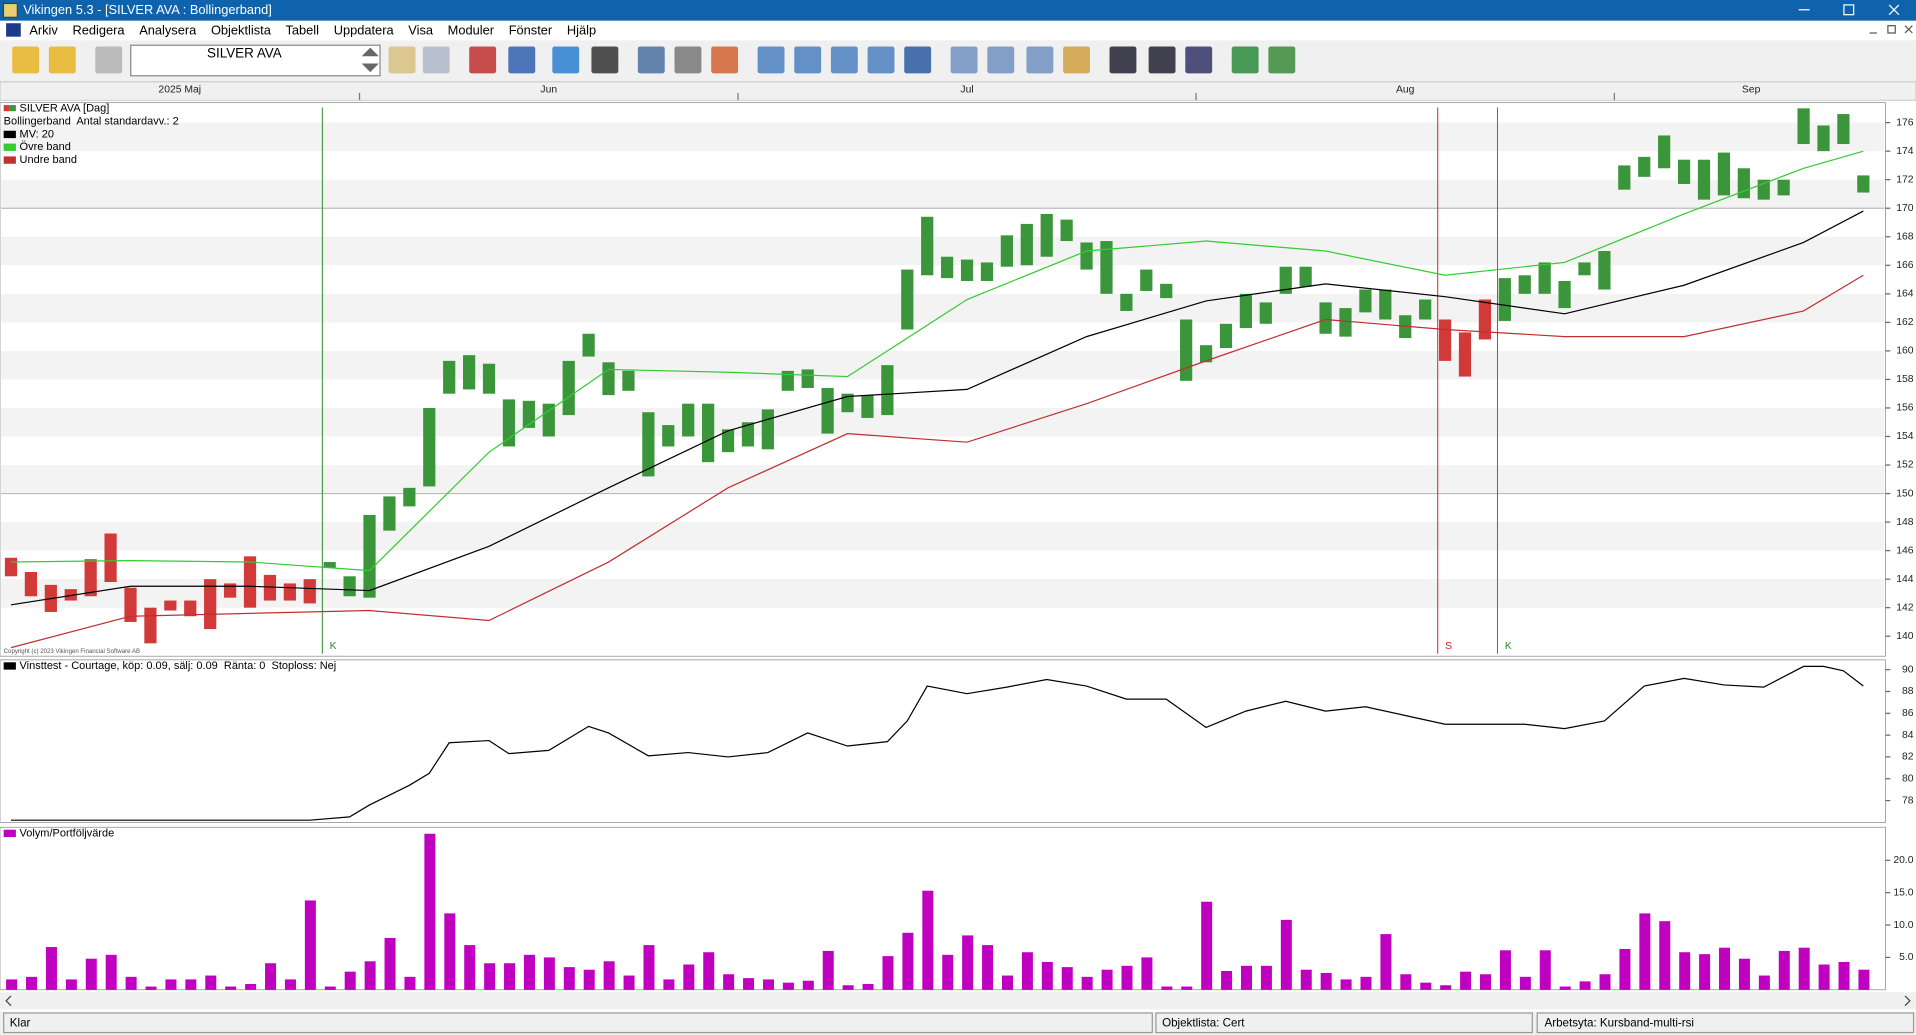  I want to click on status-text: Arbetsyta: Kursband-multi-rsi, so click(1619, 1022).